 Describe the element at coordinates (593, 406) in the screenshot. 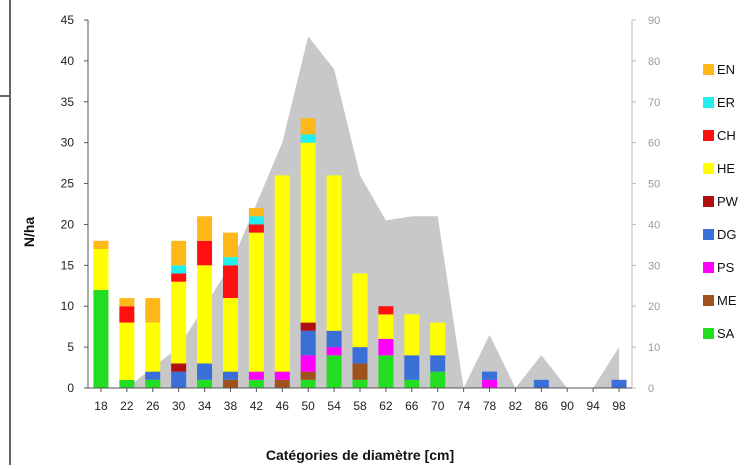

I see `x-tick-label: 94` at that location.